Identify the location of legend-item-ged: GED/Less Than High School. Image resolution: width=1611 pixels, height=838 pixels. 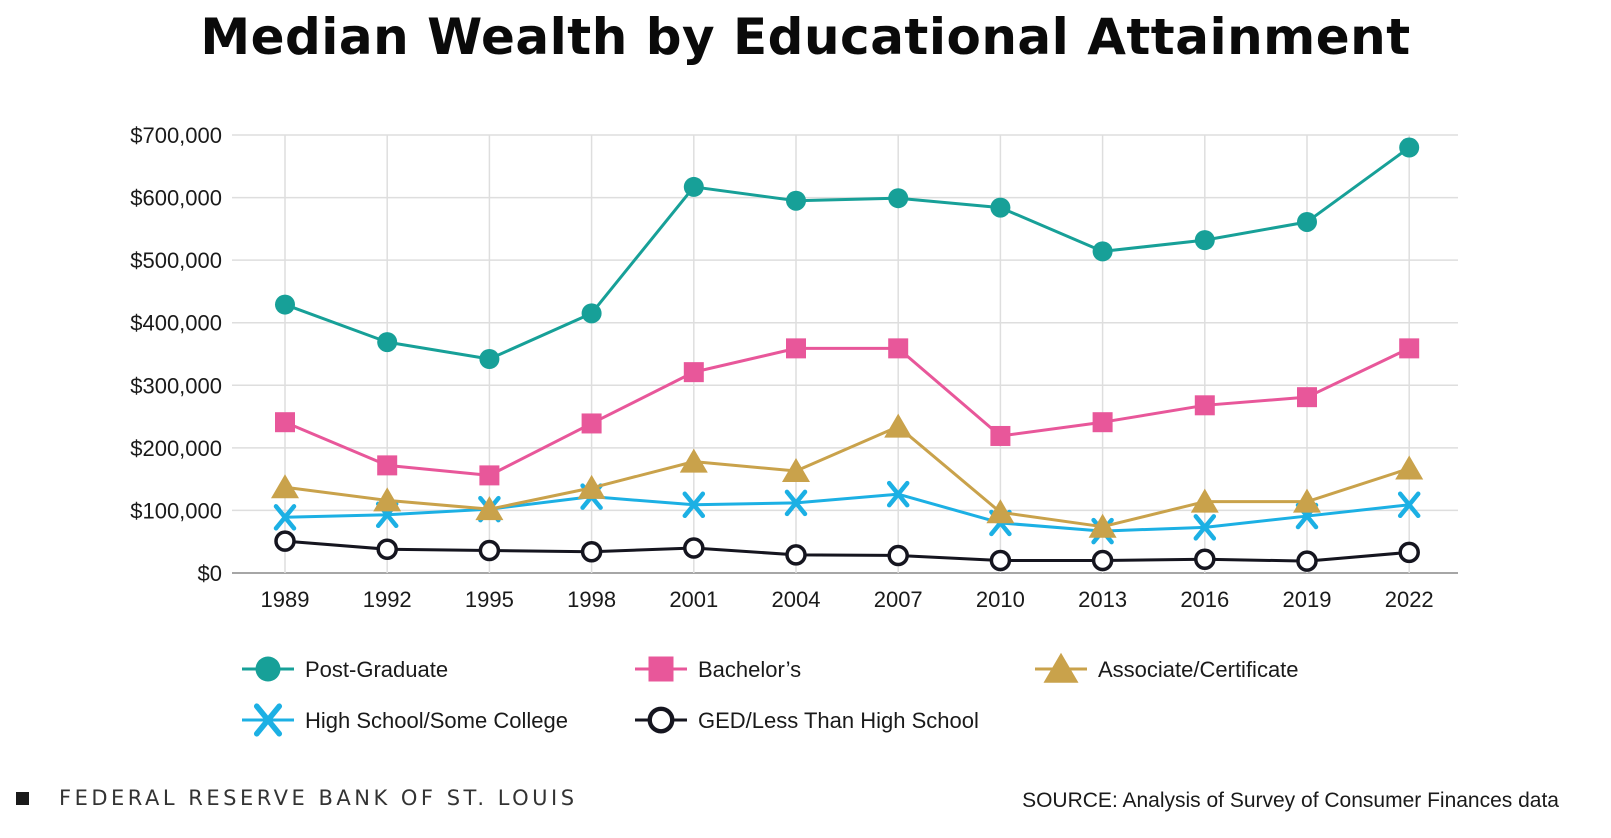
(807, 720).